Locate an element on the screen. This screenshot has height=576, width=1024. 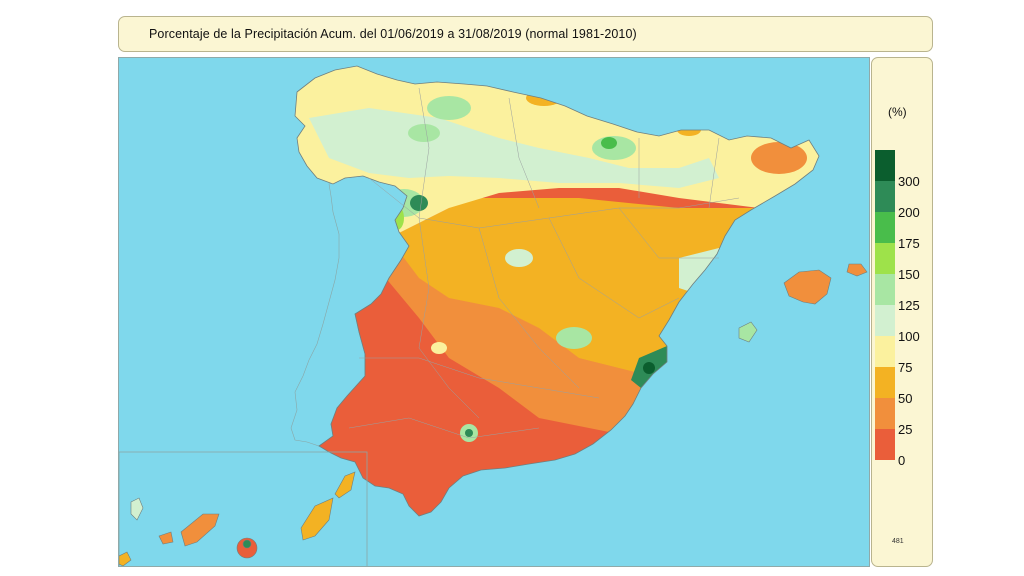
mallorca is located at coordinates (807, 287).